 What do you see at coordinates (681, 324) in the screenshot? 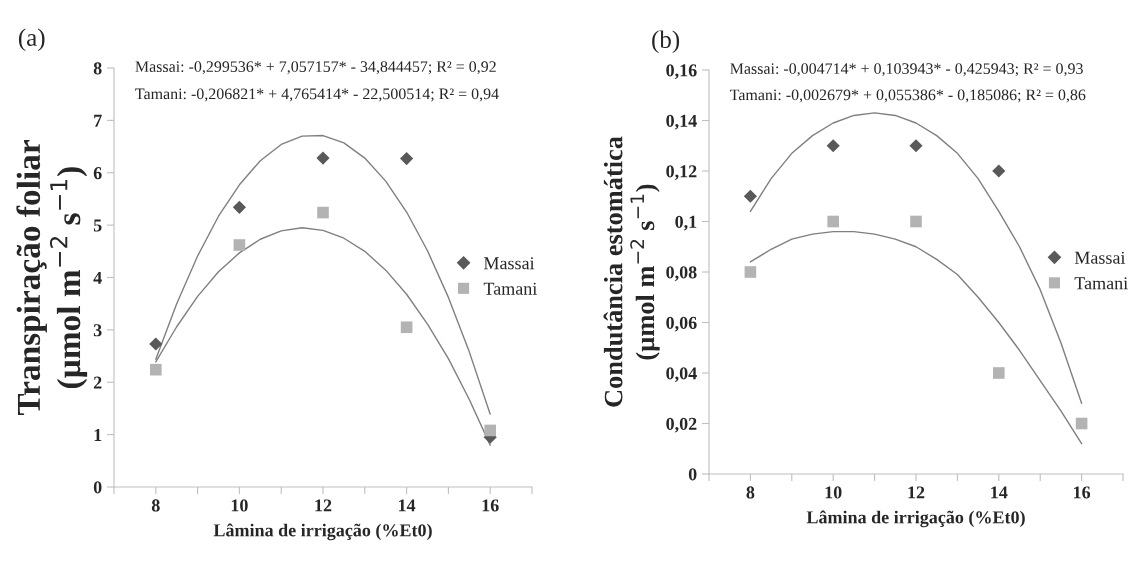
I see `y-tick-label: 0,06` at bounding box center [681, 324].